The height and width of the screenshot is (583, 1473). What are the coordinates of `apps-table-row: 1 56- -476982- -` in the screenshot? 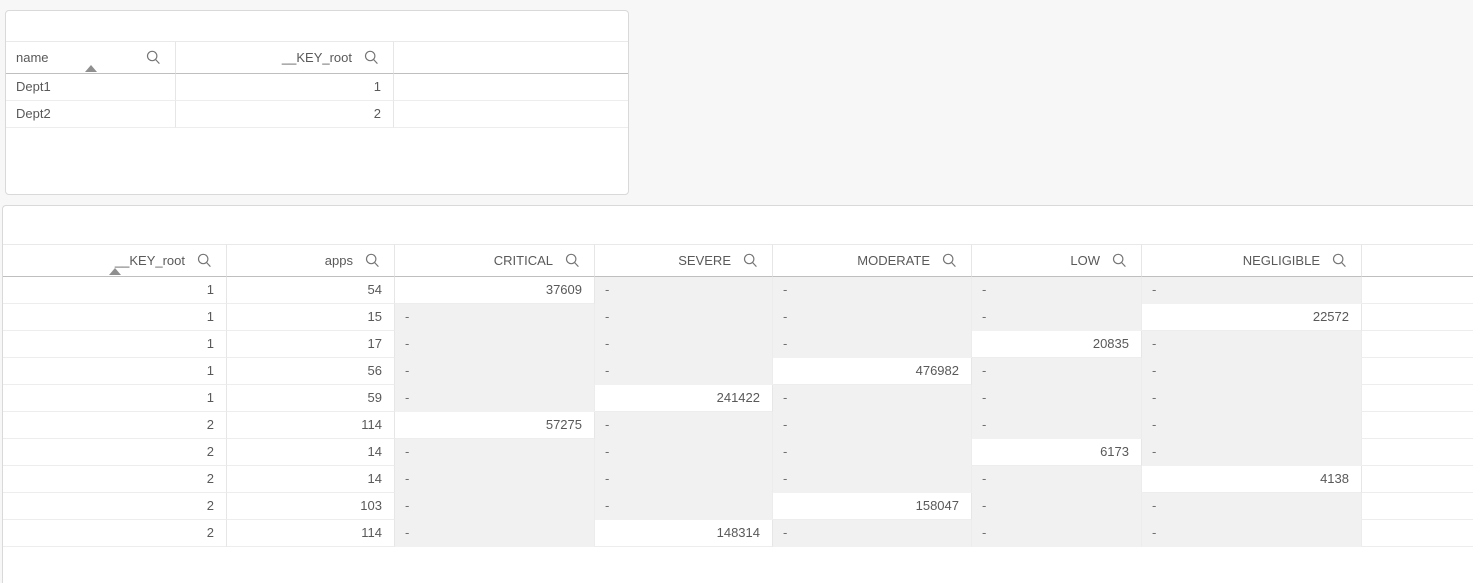 It's located at (738, 371).